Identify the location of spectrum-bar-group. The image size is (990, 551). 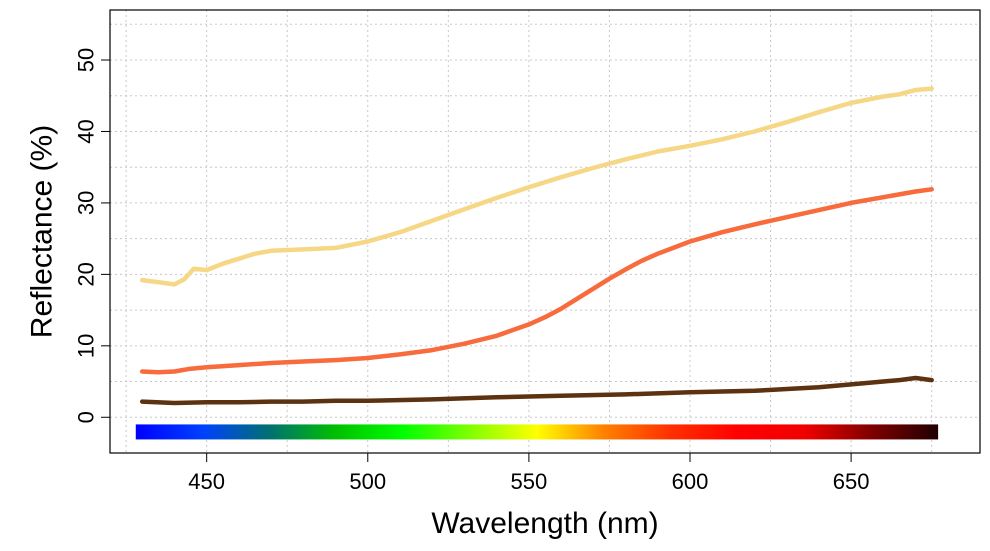
(537, 432).